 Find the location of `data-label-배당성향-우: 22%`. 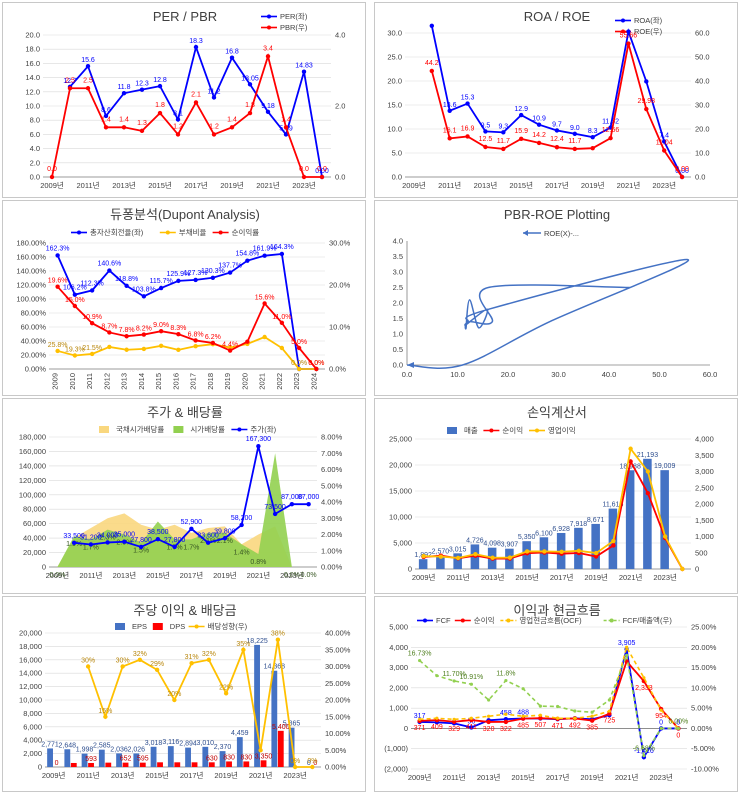

data-label-배당성향-우: 22% is located at coordinates (226, 687).